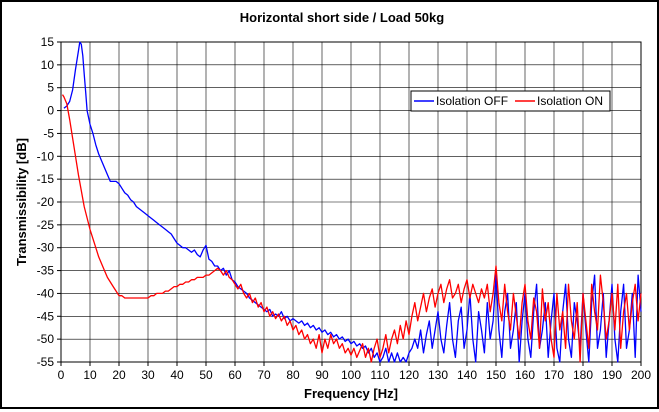  Describe the element at coordinates (50, 88) in the screenshot. I see `y-tick-label: 5` at that location.